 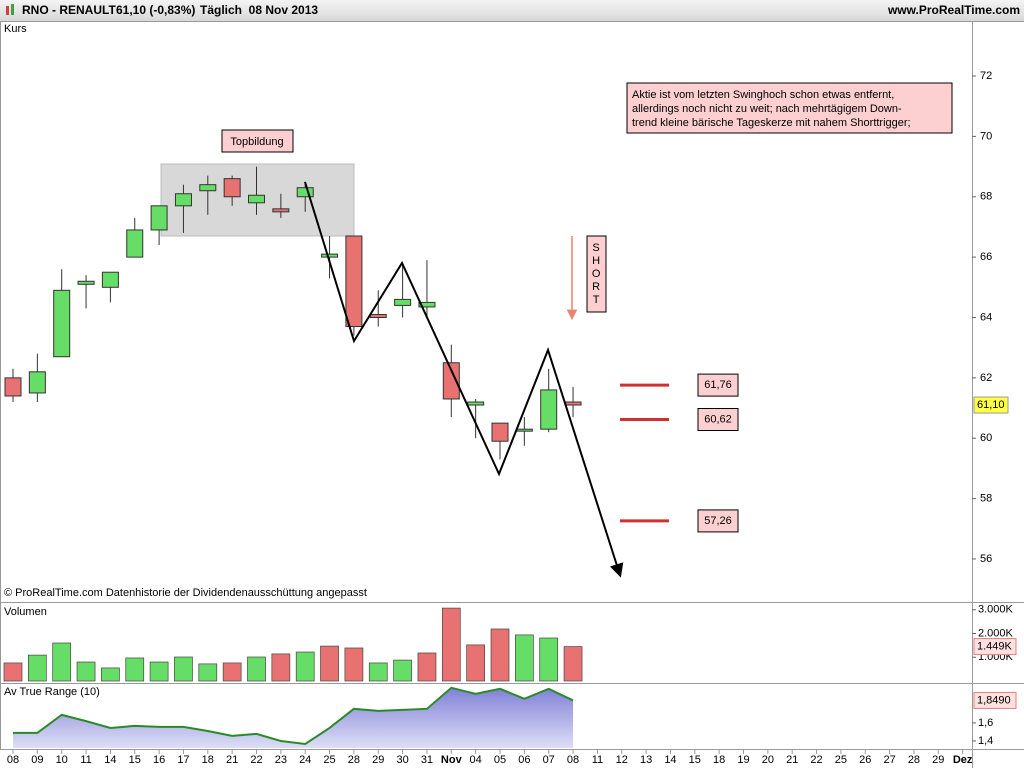 I want to click on period: Täglich 08 Nov 2013, so click(x=259, y=10).